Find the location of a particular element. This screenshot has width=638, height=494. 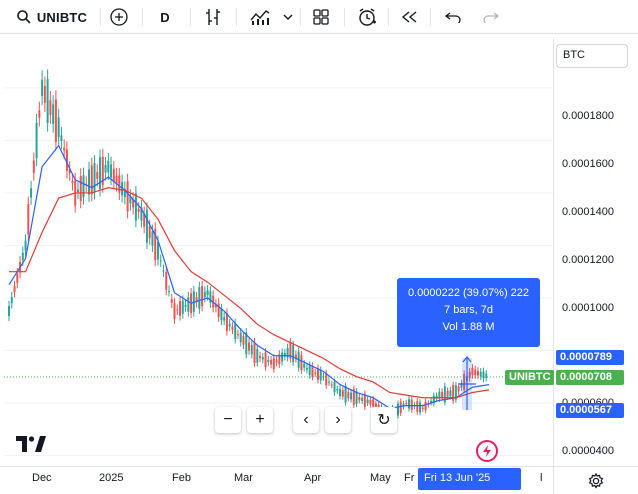

lightning-icon is located at coordinates (487, 451).